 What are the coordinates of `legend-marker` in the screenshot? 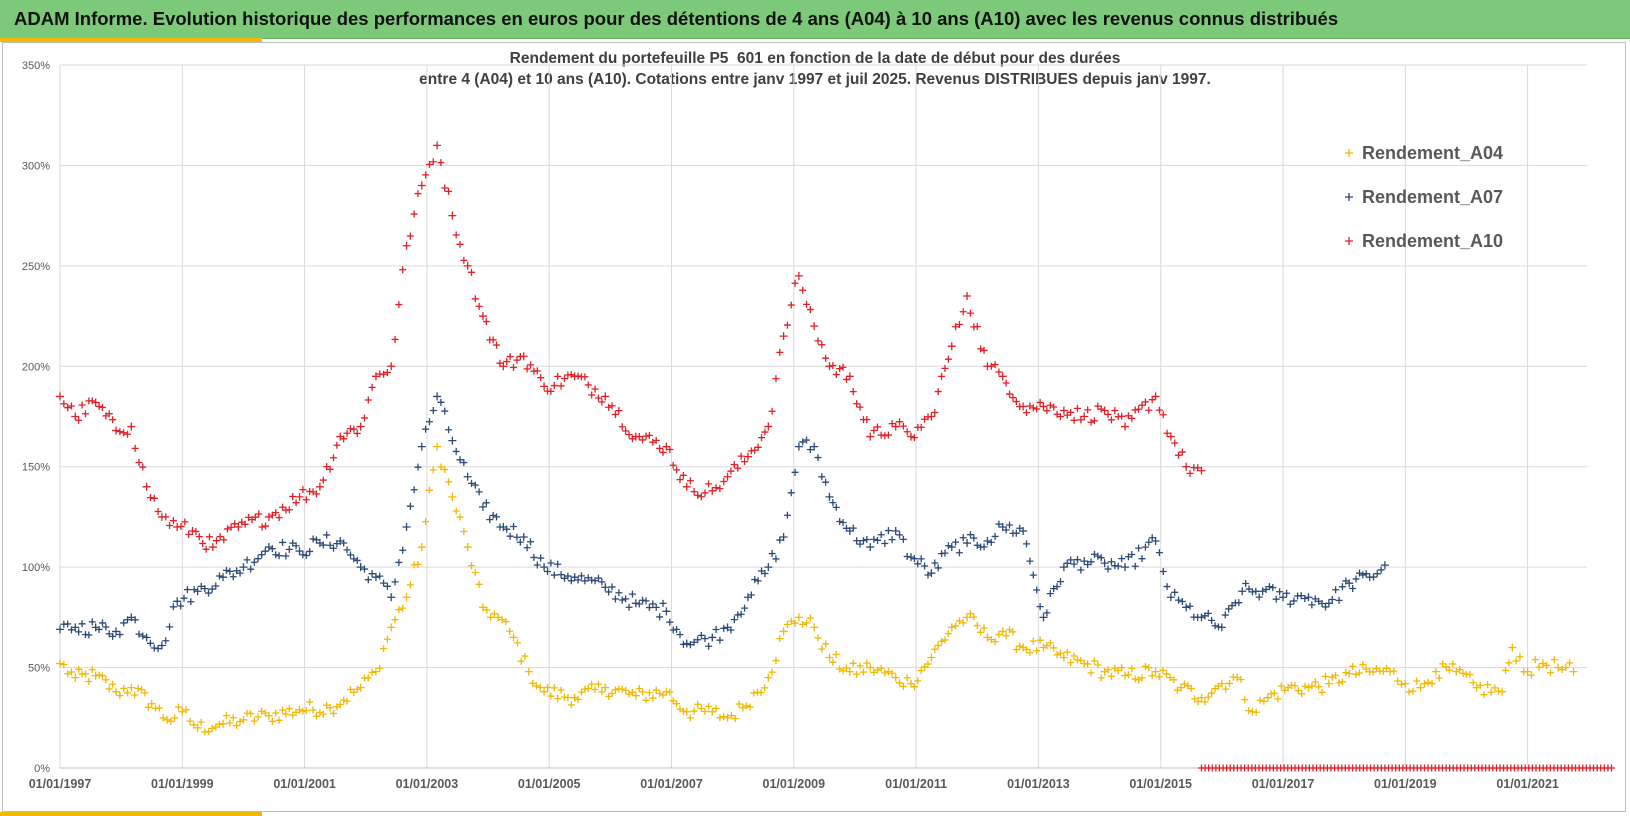 It's located at (1349, 241).